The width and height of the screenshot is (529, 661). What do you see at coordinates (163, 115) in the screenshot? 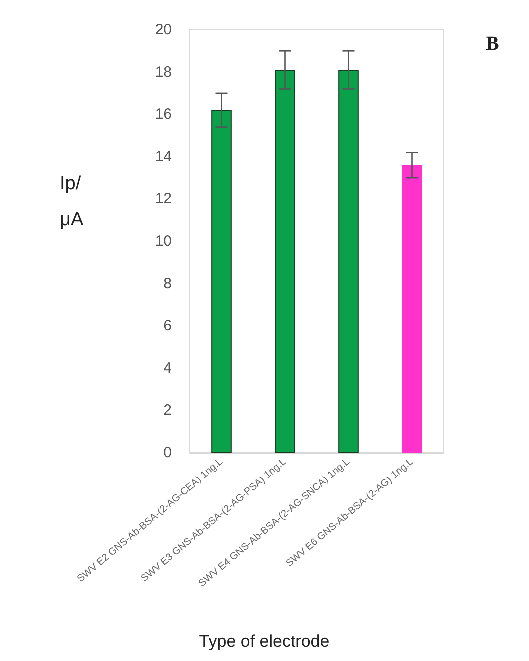
I see `y-tick-label: 16` at bounding box center [163, 115].